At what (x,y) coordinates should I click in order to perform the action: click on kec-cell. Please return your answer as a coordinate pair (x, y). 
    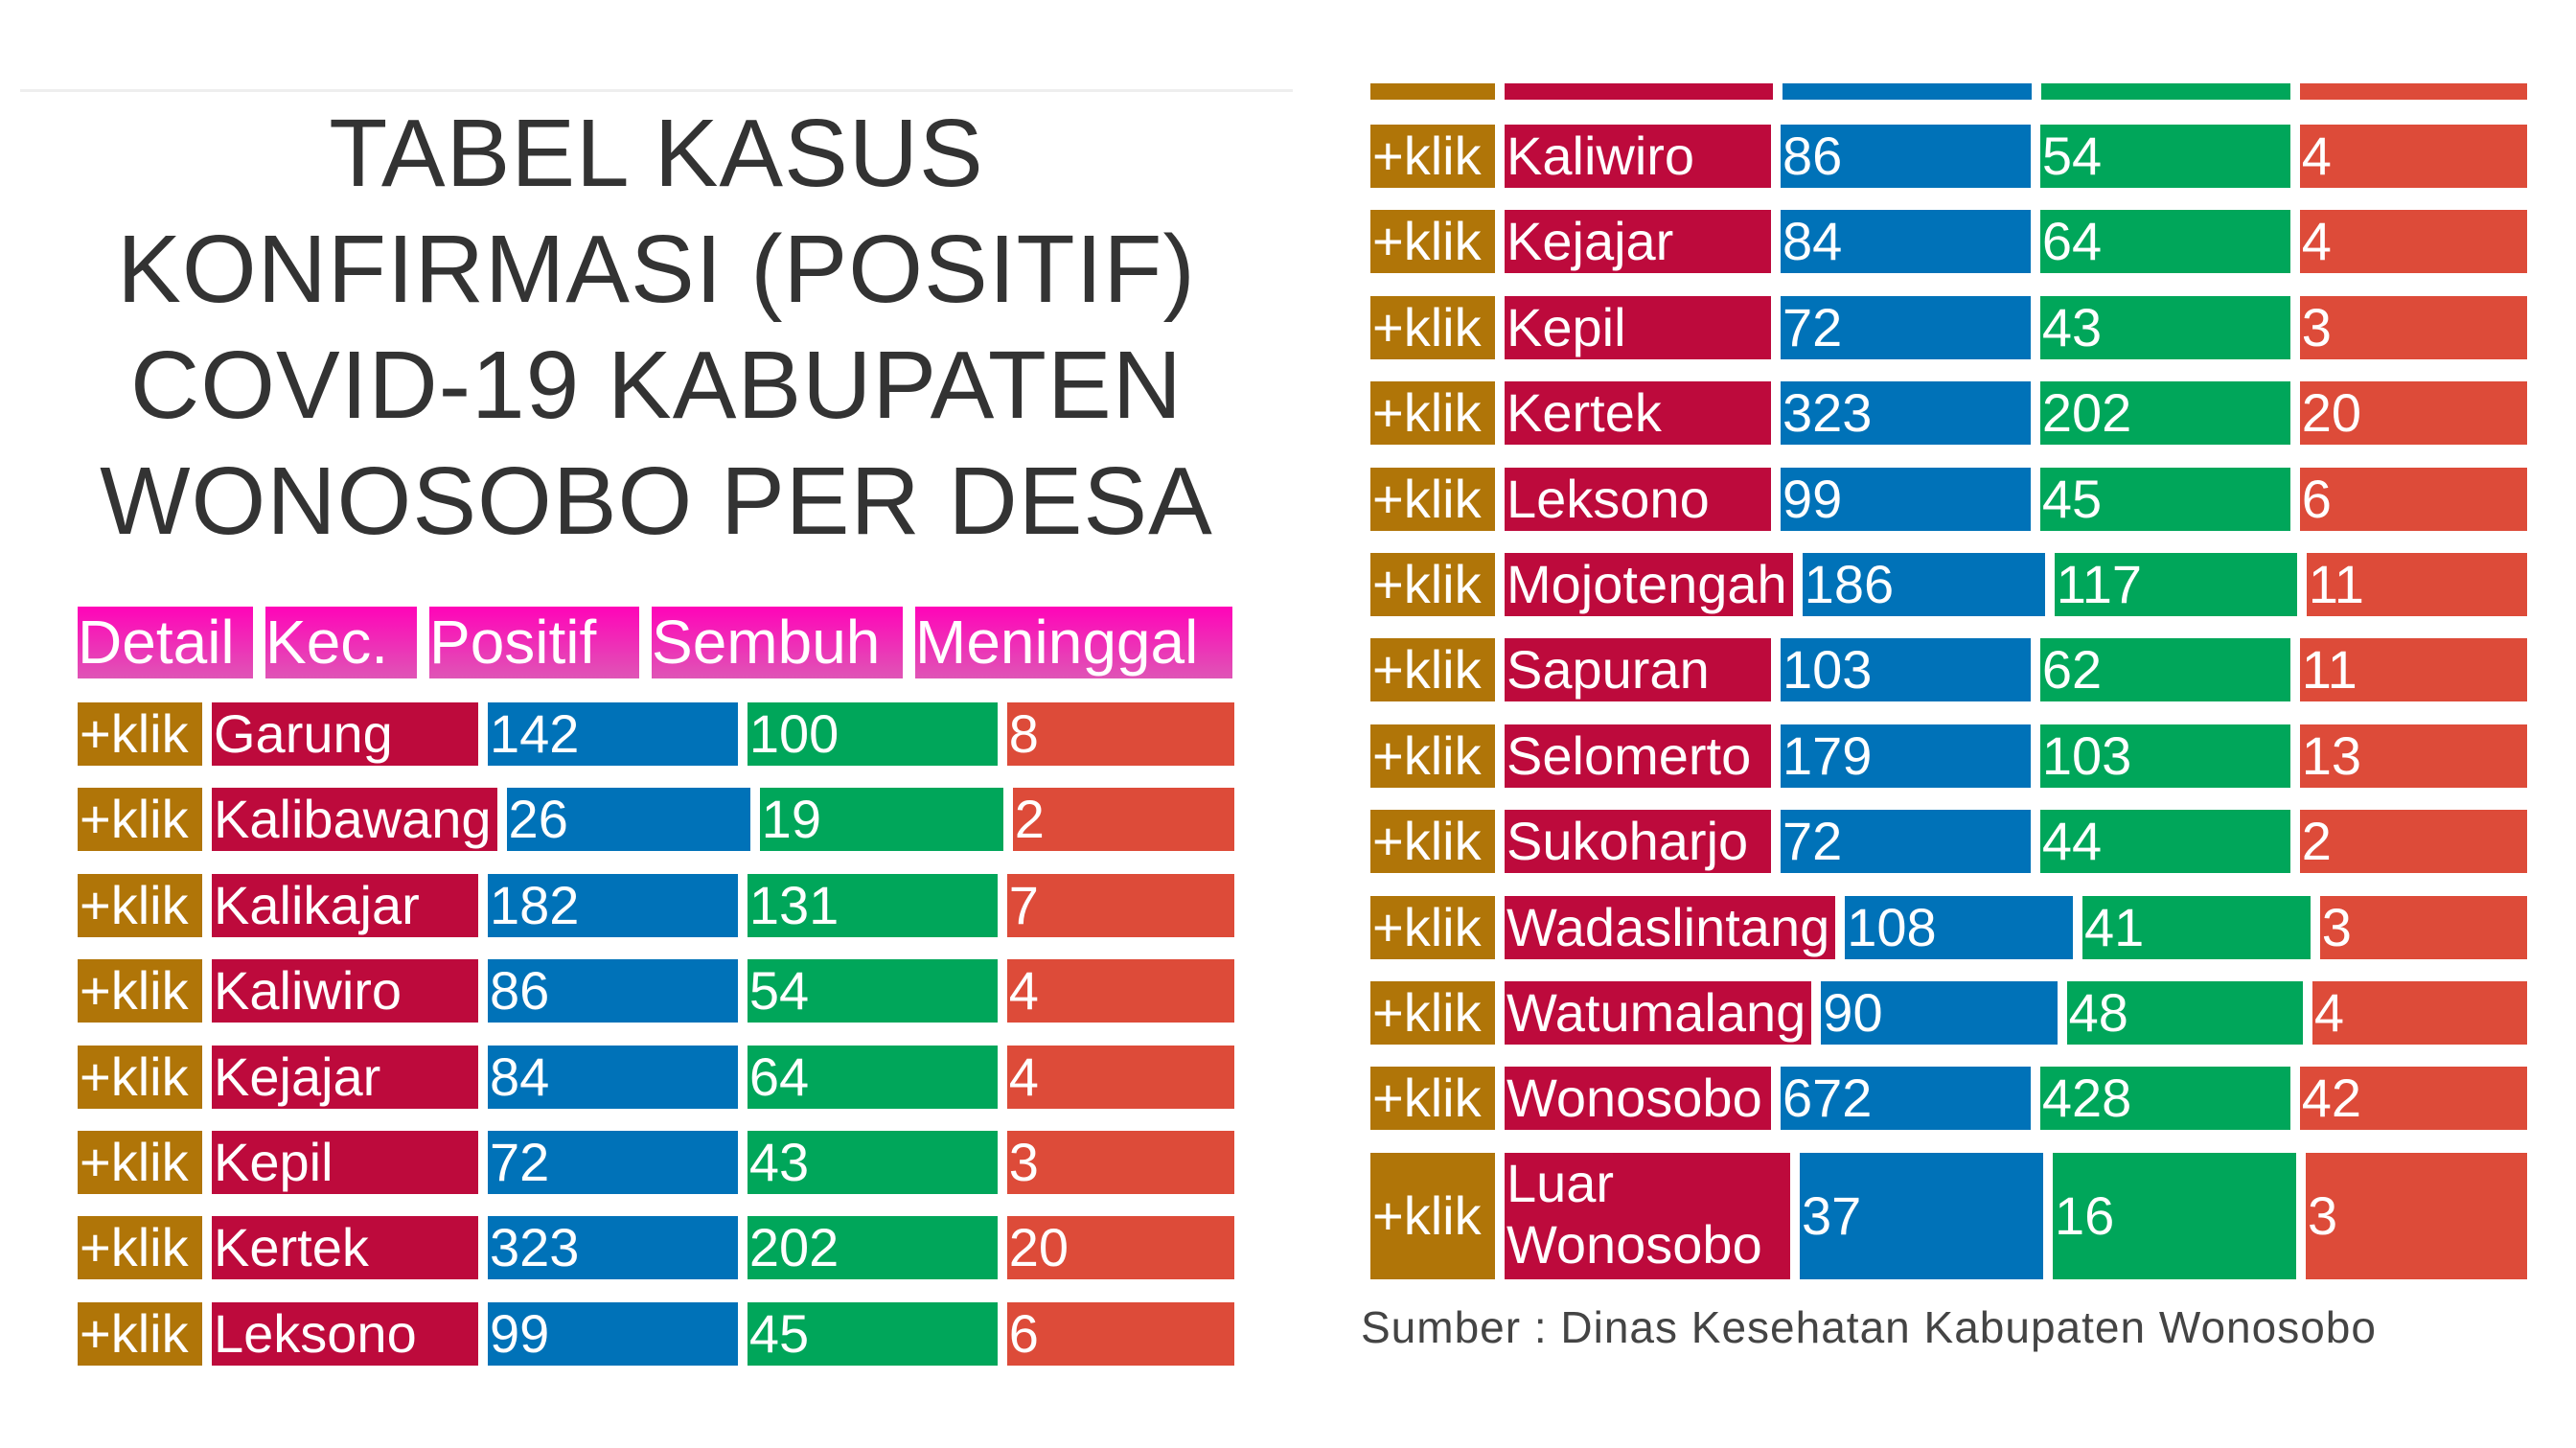
    Looking at the image, I should click on (1639, 91).